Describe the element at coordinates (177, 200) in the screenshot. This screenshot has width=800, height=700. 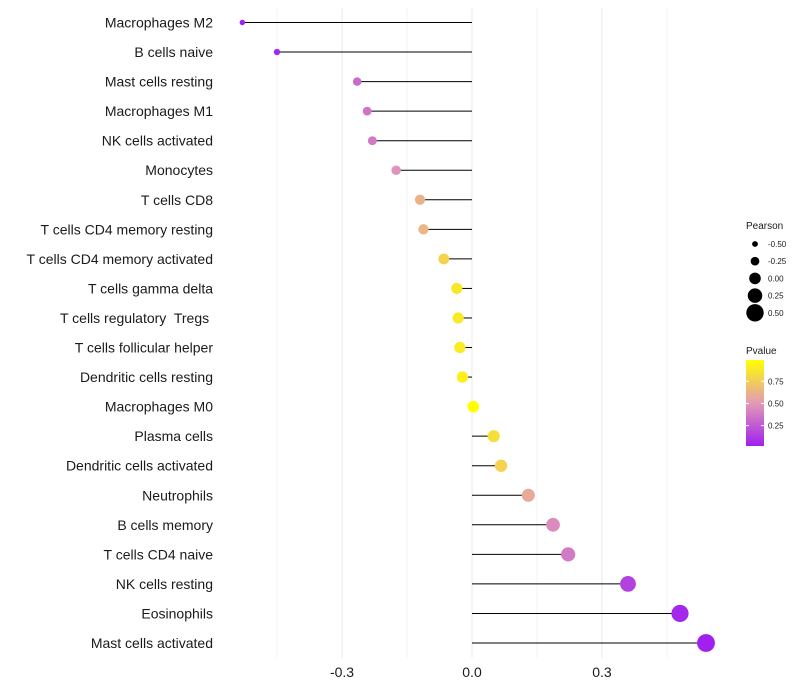
I see `category-label: T cells CD8` at that location.